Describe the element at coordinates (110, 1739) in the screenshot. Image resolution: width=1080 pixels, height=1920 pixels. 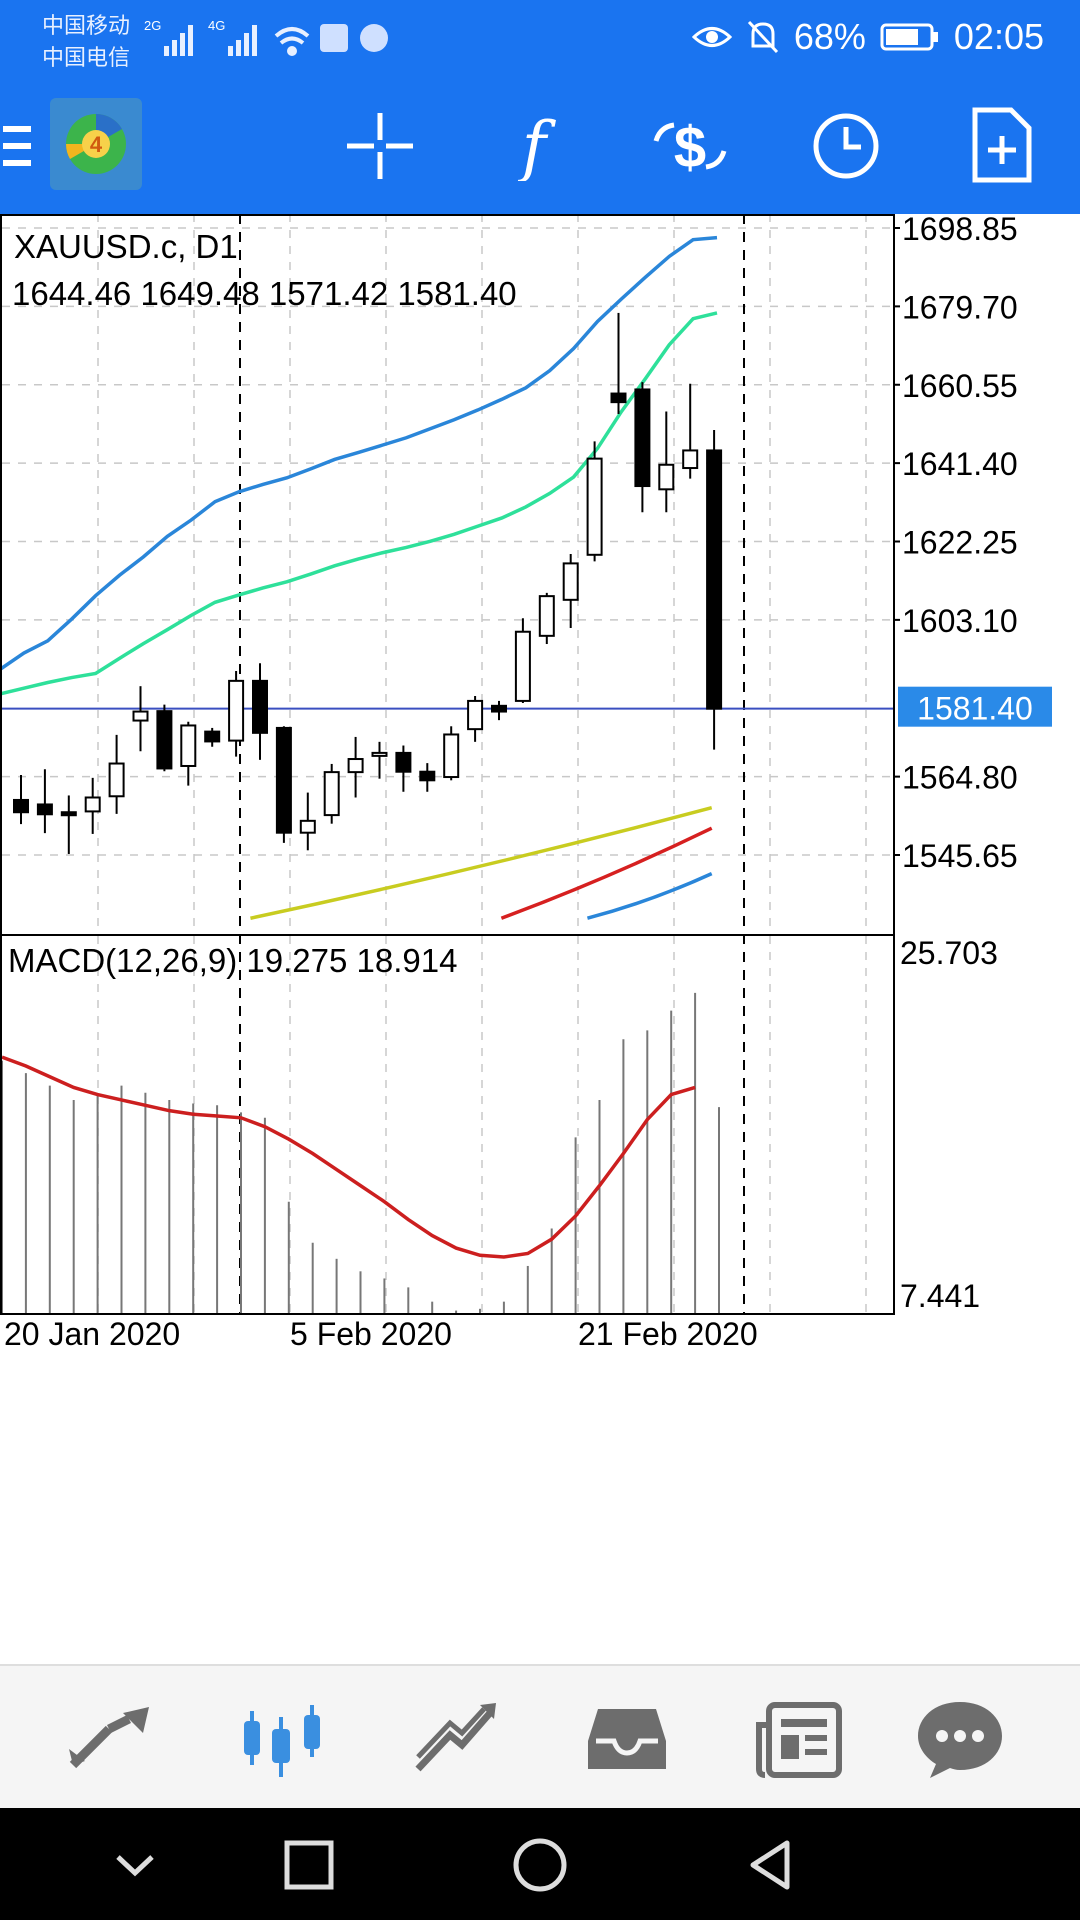
I see `nav-quotes` at that location.